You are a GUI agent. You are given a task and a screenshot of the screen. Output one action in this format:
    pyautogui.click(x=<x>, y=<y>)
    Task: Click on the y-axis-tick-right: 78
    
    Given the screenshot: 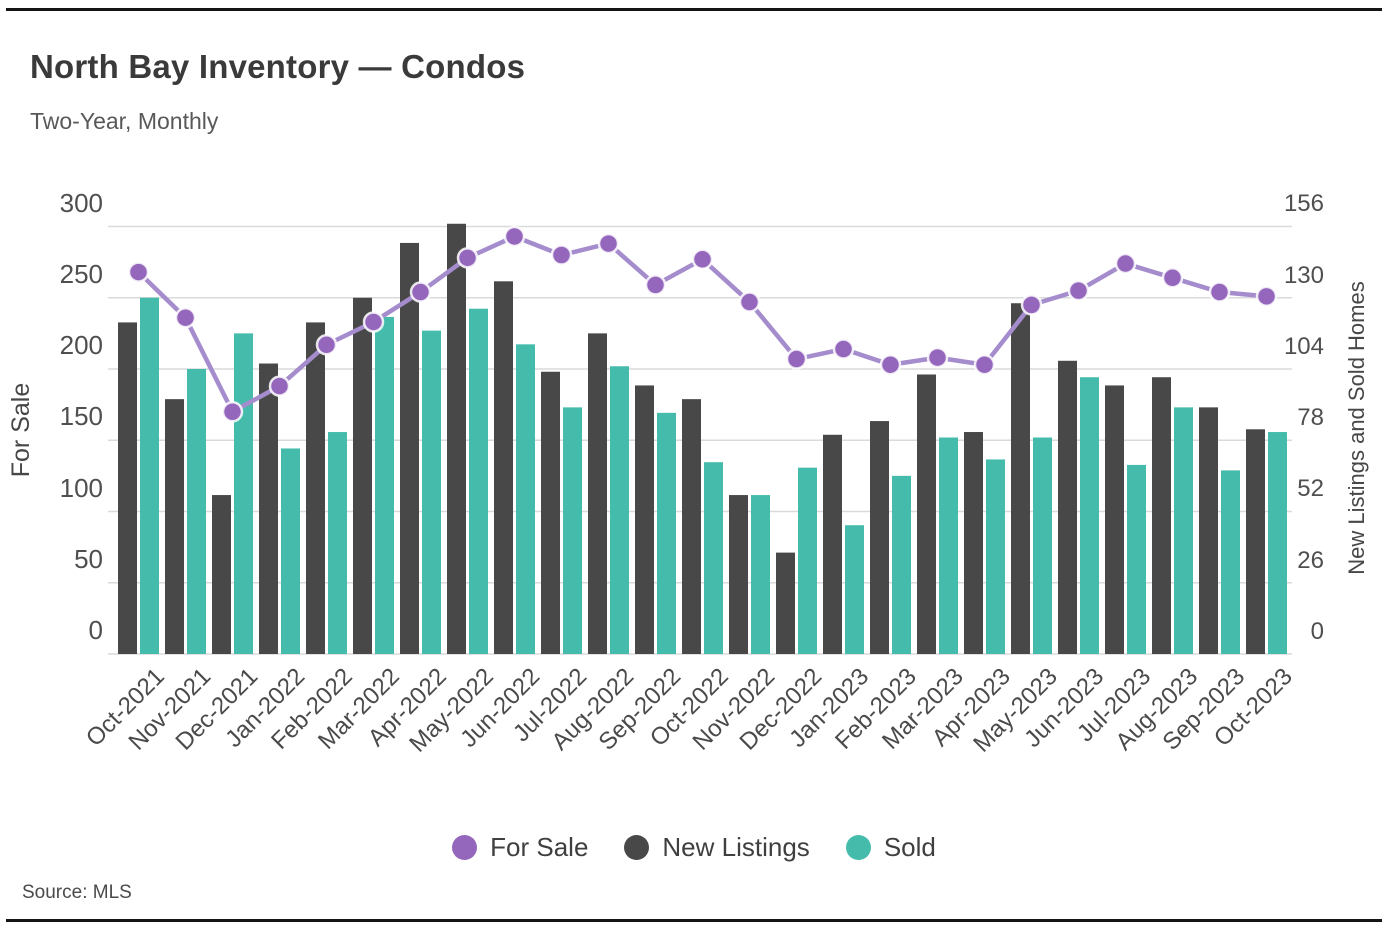 What is the action you would take?
    pyautogui.click(x=1310, y=418)
    